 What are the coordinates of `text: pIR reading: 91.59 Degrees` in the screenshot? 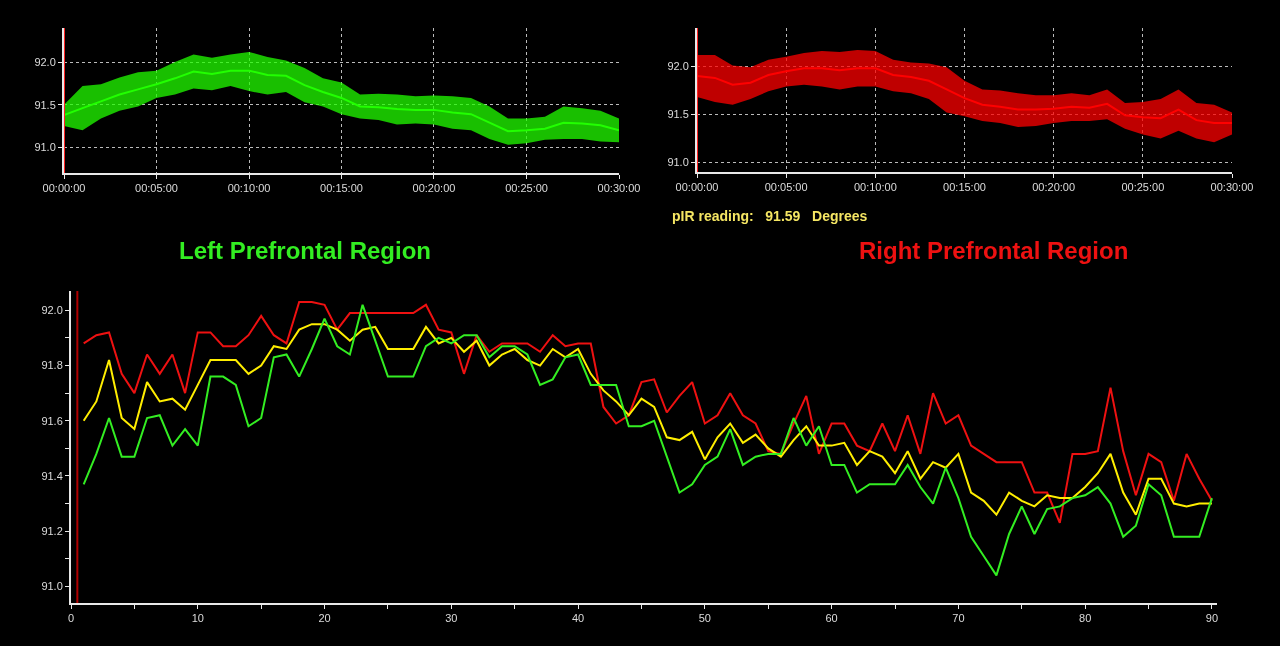 It's located at (770, 216).